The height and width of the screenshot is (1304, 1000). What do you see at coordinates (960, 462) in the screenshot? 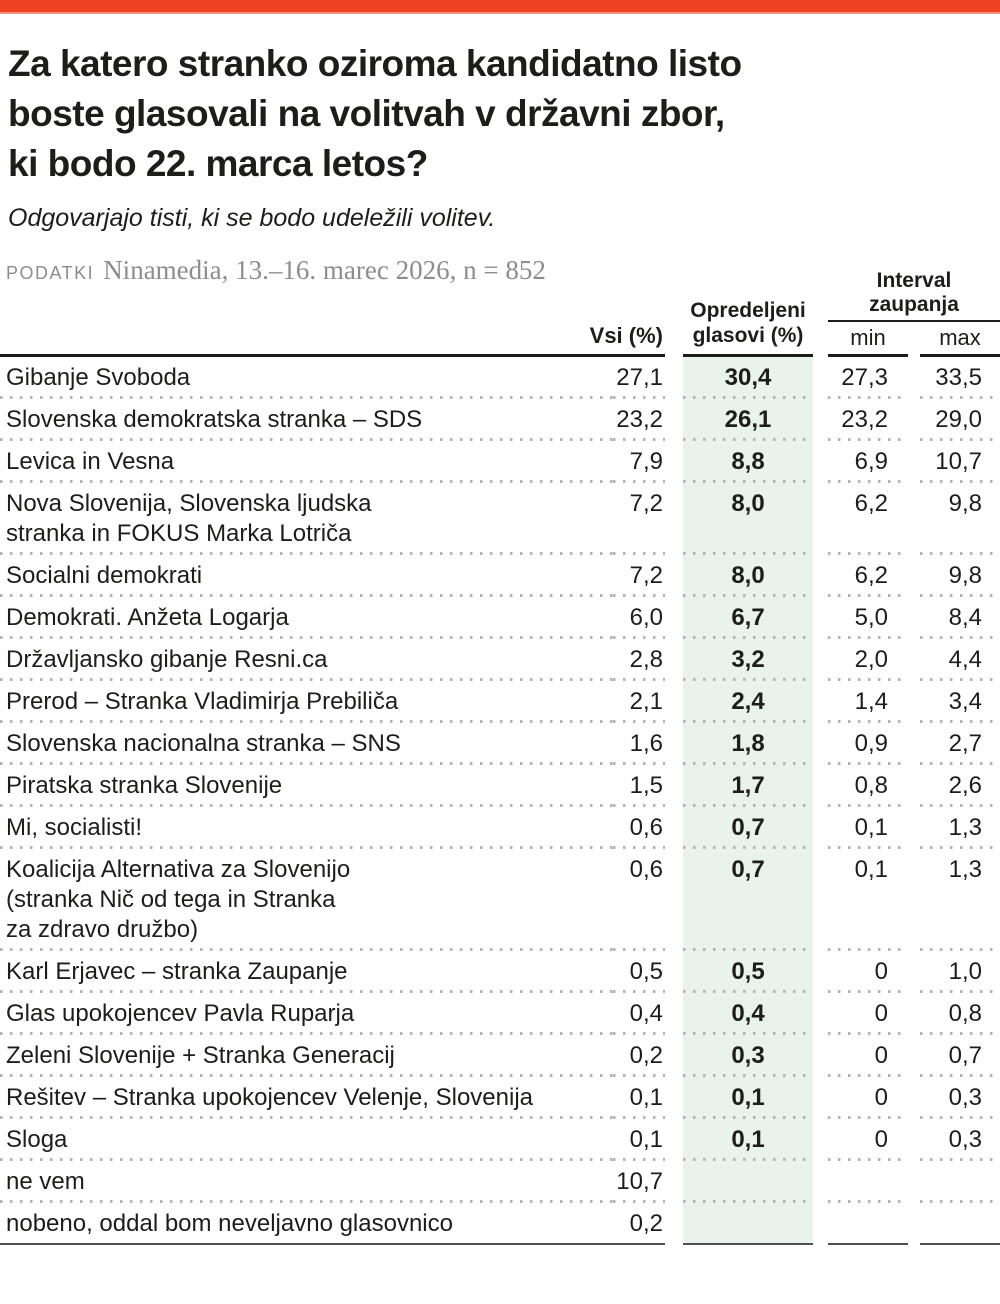
I see `max-value: 10,7` at bounding box center [960, 462].